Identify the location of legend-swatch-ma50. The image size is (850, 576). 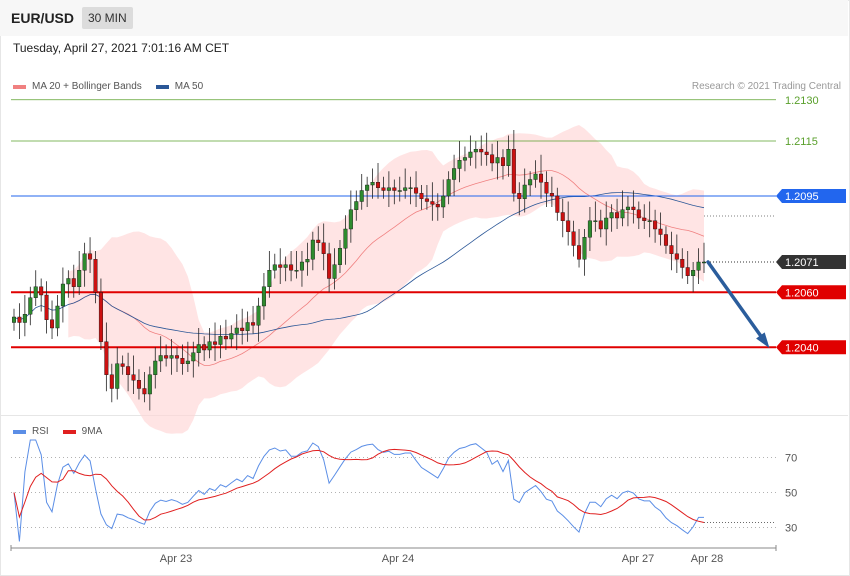
(162, 86).